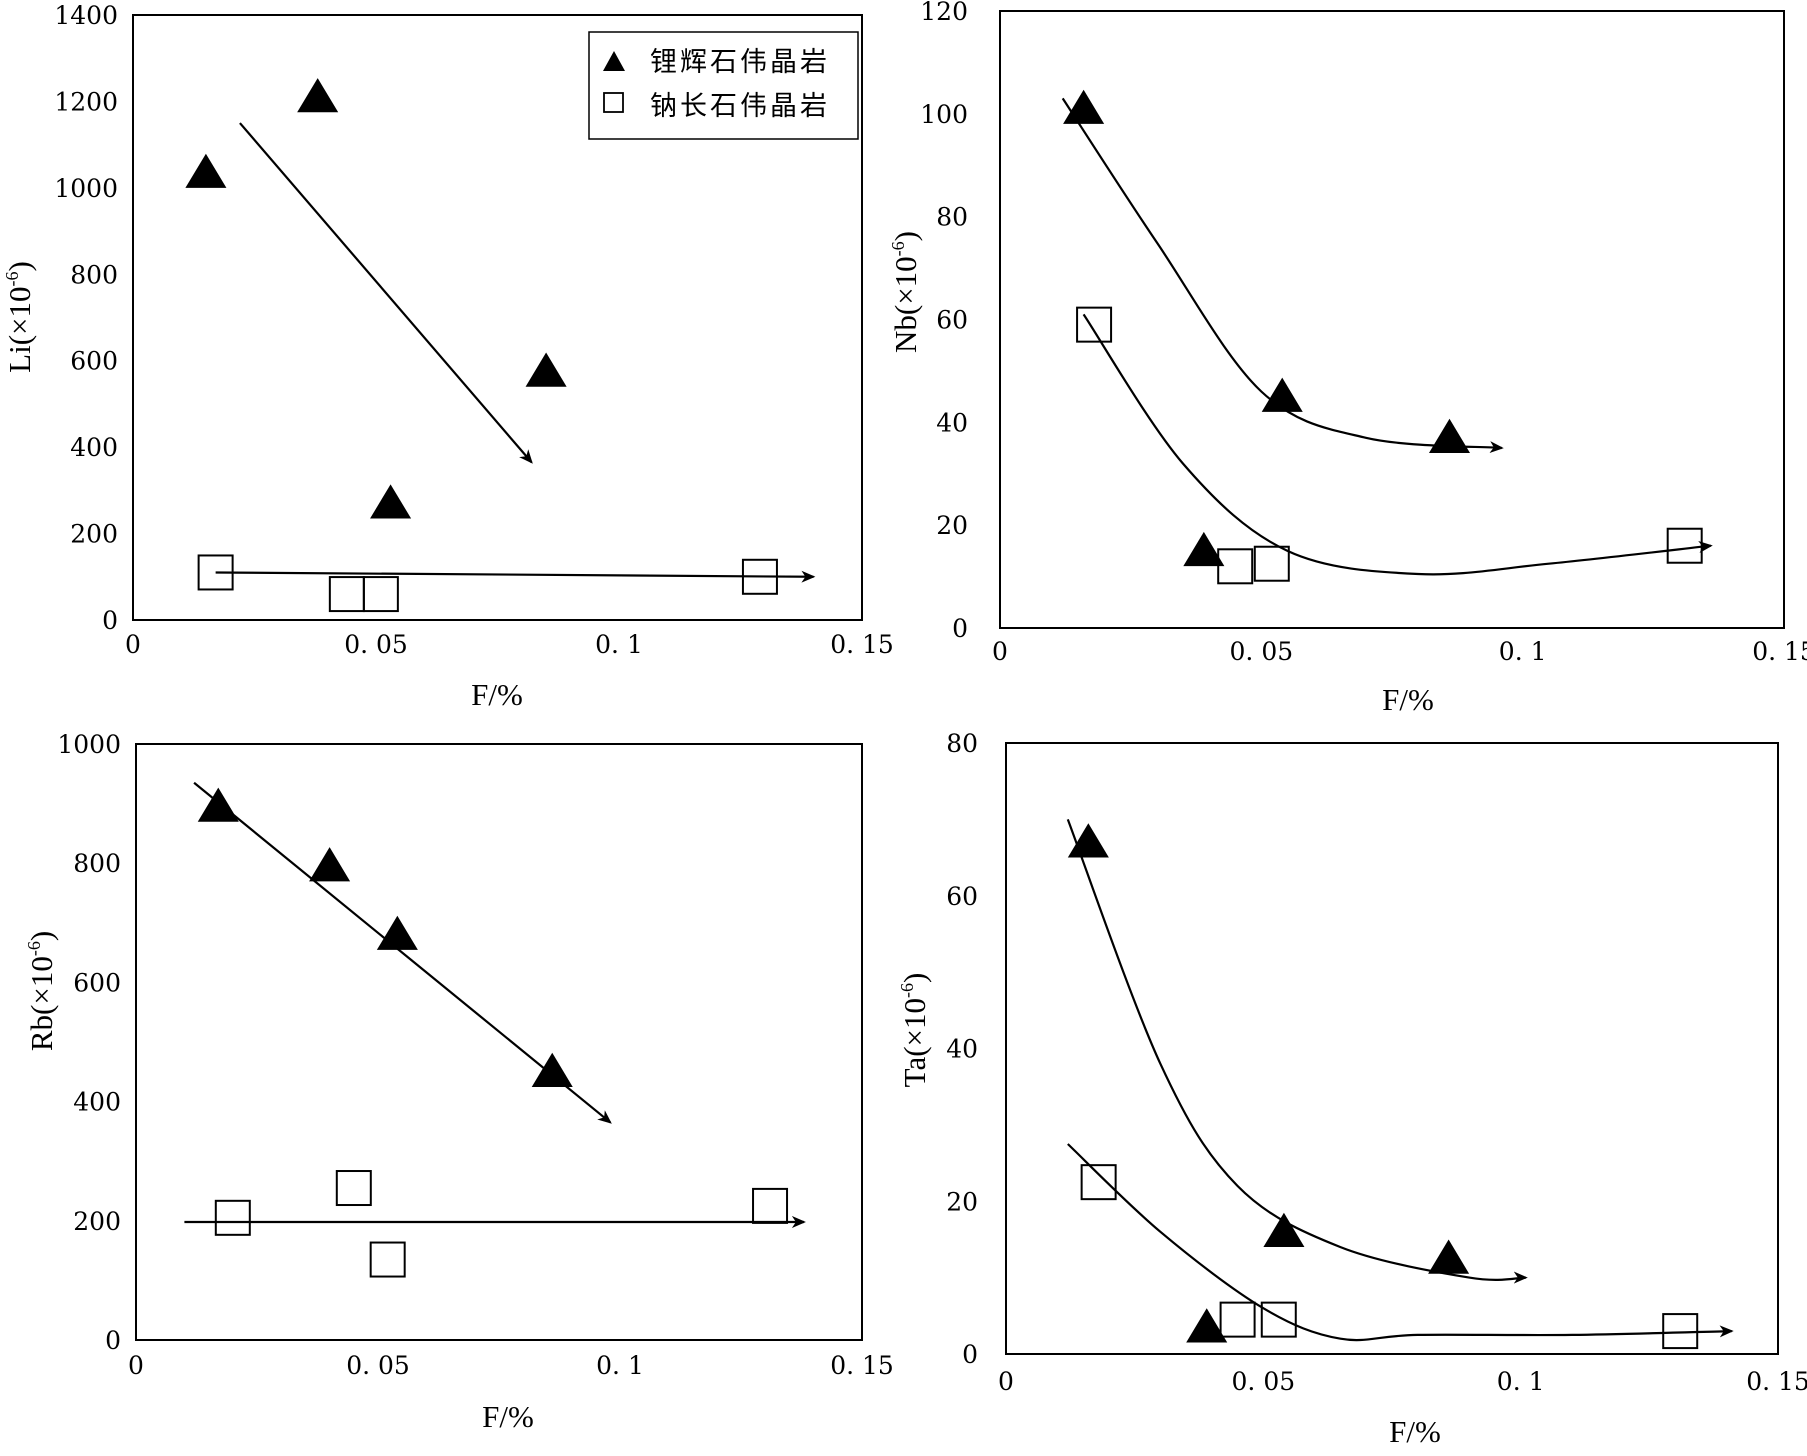 This screenshot has height=1456, width=1807. Describe the element at coordinates (41, 991) in the screenshot. I see `y-axis-title: Rb(×10-6)` at that location.